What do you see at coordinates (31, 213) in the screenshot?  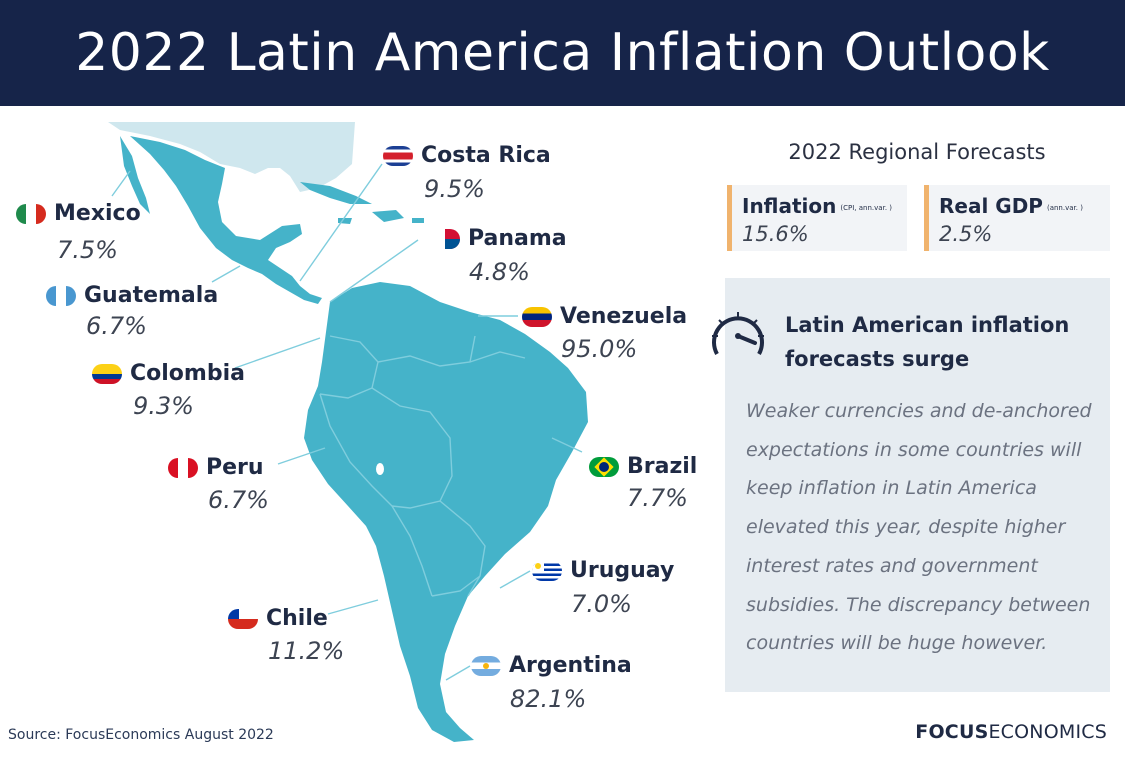 I see `mexico-flag-icon` at bounding box center [31, 213].